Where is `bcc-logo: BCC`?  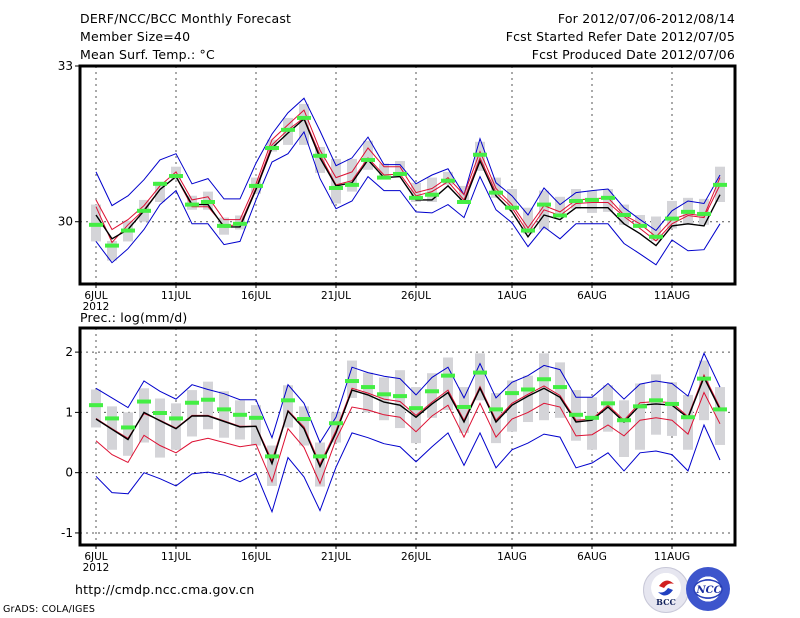 bcc-logo: BCC is located at coordinates (666, 590).